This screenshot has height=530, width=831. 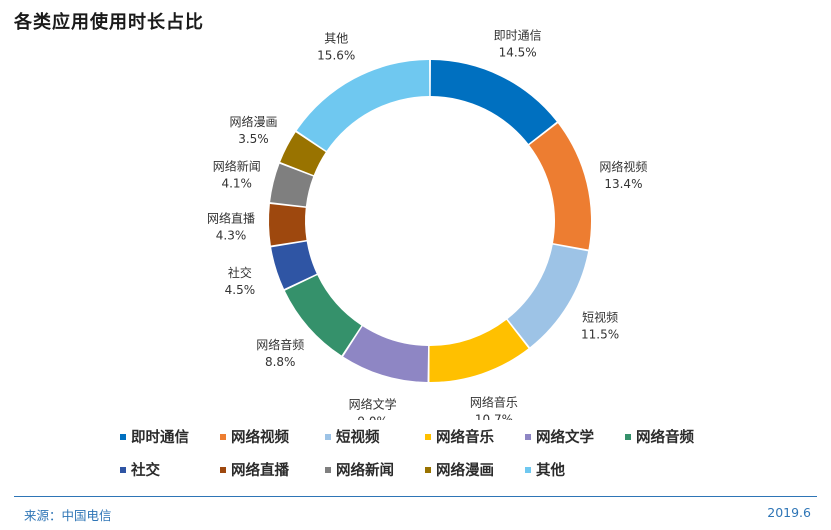 I want to click on legend-label: 网络漫画, so click(x=465, y=471).